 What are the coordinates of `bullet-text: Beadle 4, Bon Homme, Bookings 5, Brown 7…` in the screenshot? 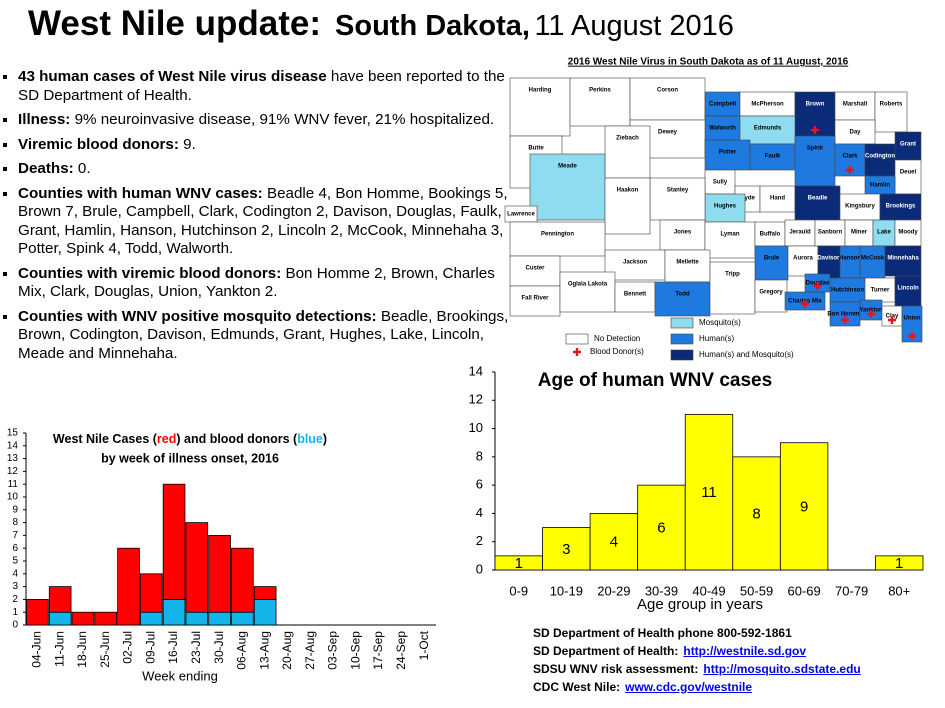 It's located at (263, 221).